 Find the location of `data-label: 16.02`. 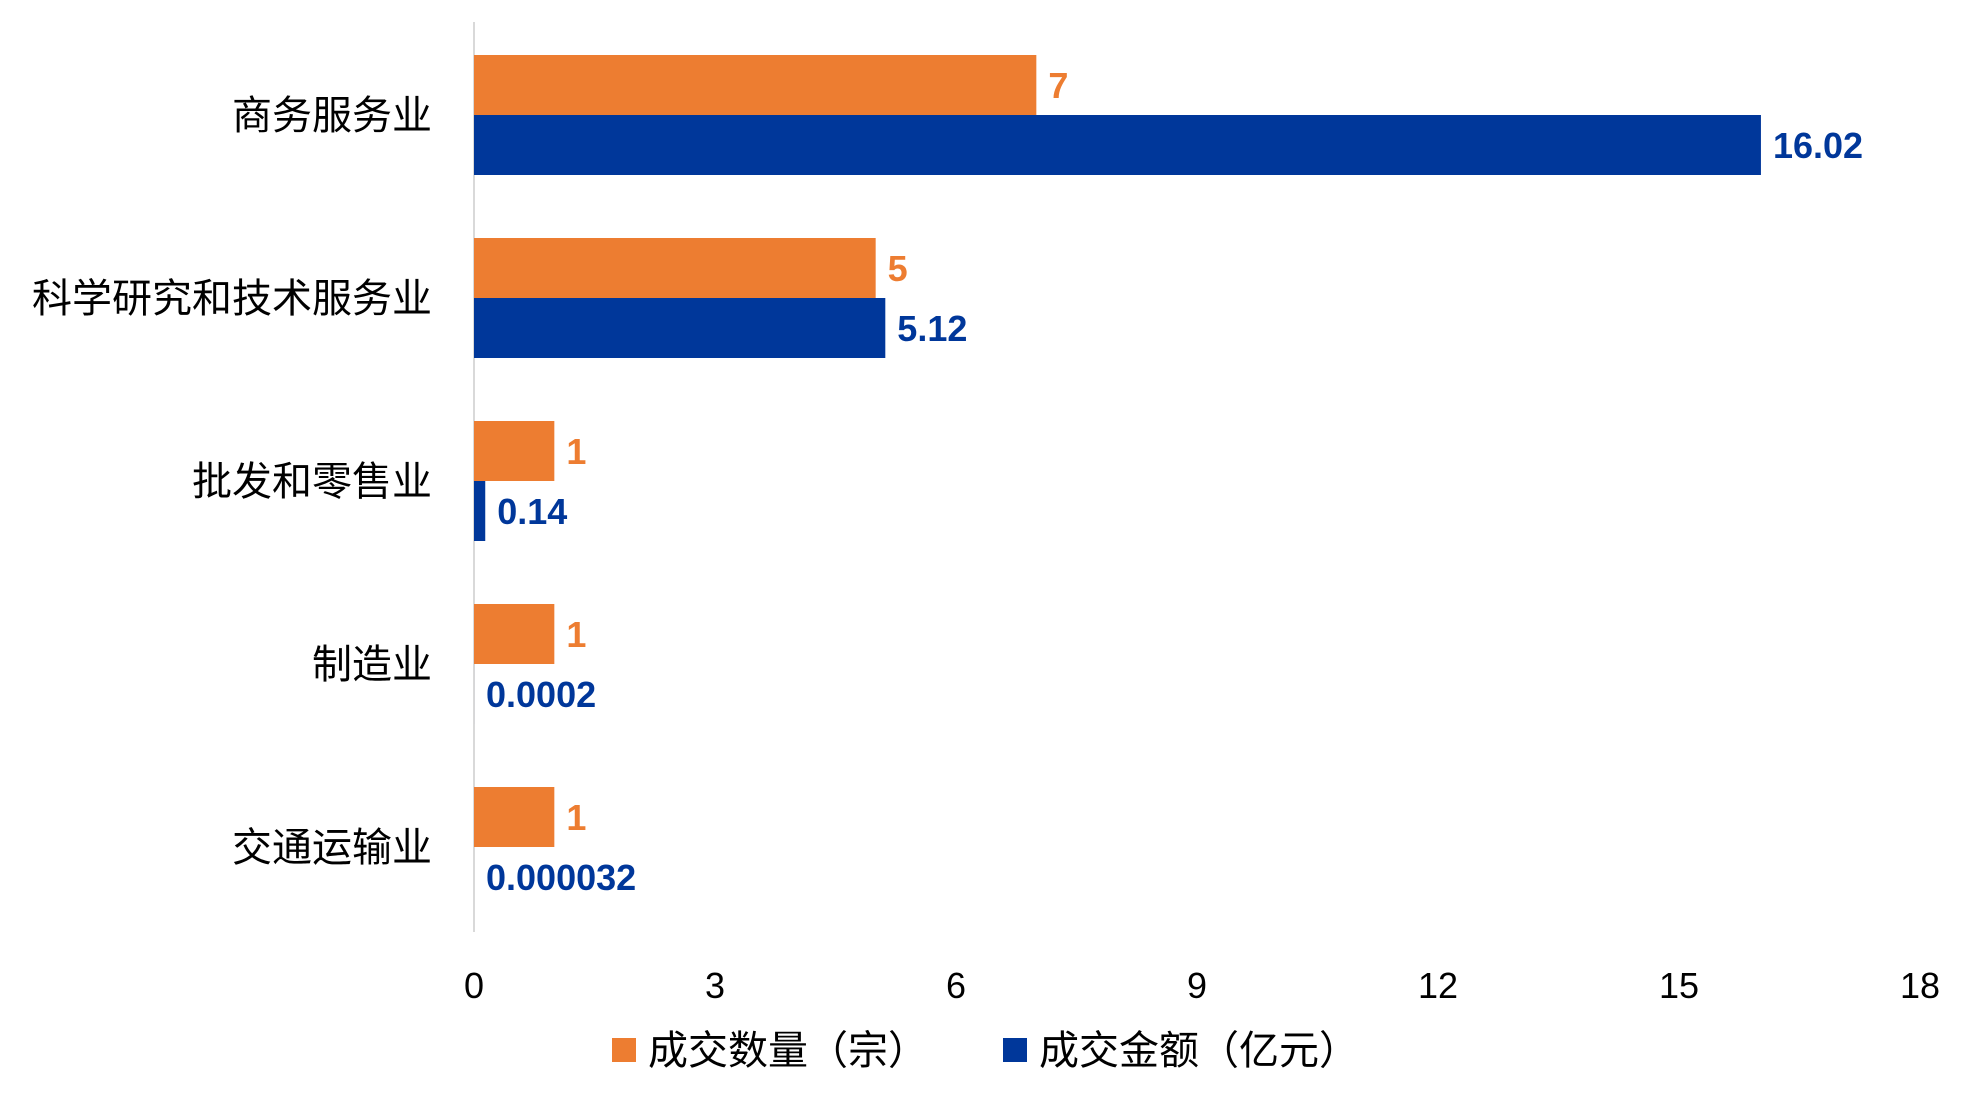

data-label: 16.02 is located at coordinates (1818, 145).